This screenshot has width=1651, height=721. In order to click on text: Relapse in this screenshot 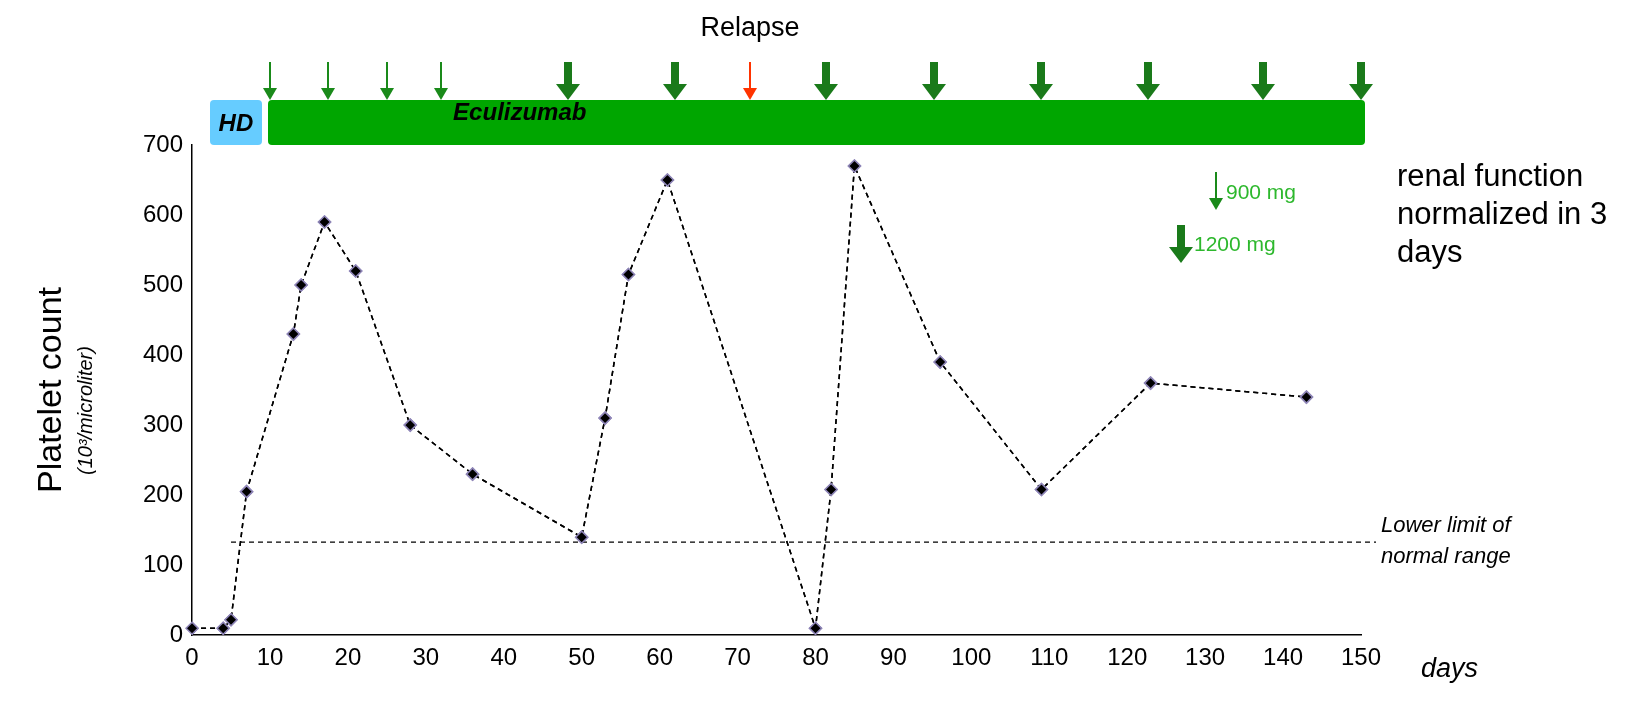, I will do `click(750, 27)`.